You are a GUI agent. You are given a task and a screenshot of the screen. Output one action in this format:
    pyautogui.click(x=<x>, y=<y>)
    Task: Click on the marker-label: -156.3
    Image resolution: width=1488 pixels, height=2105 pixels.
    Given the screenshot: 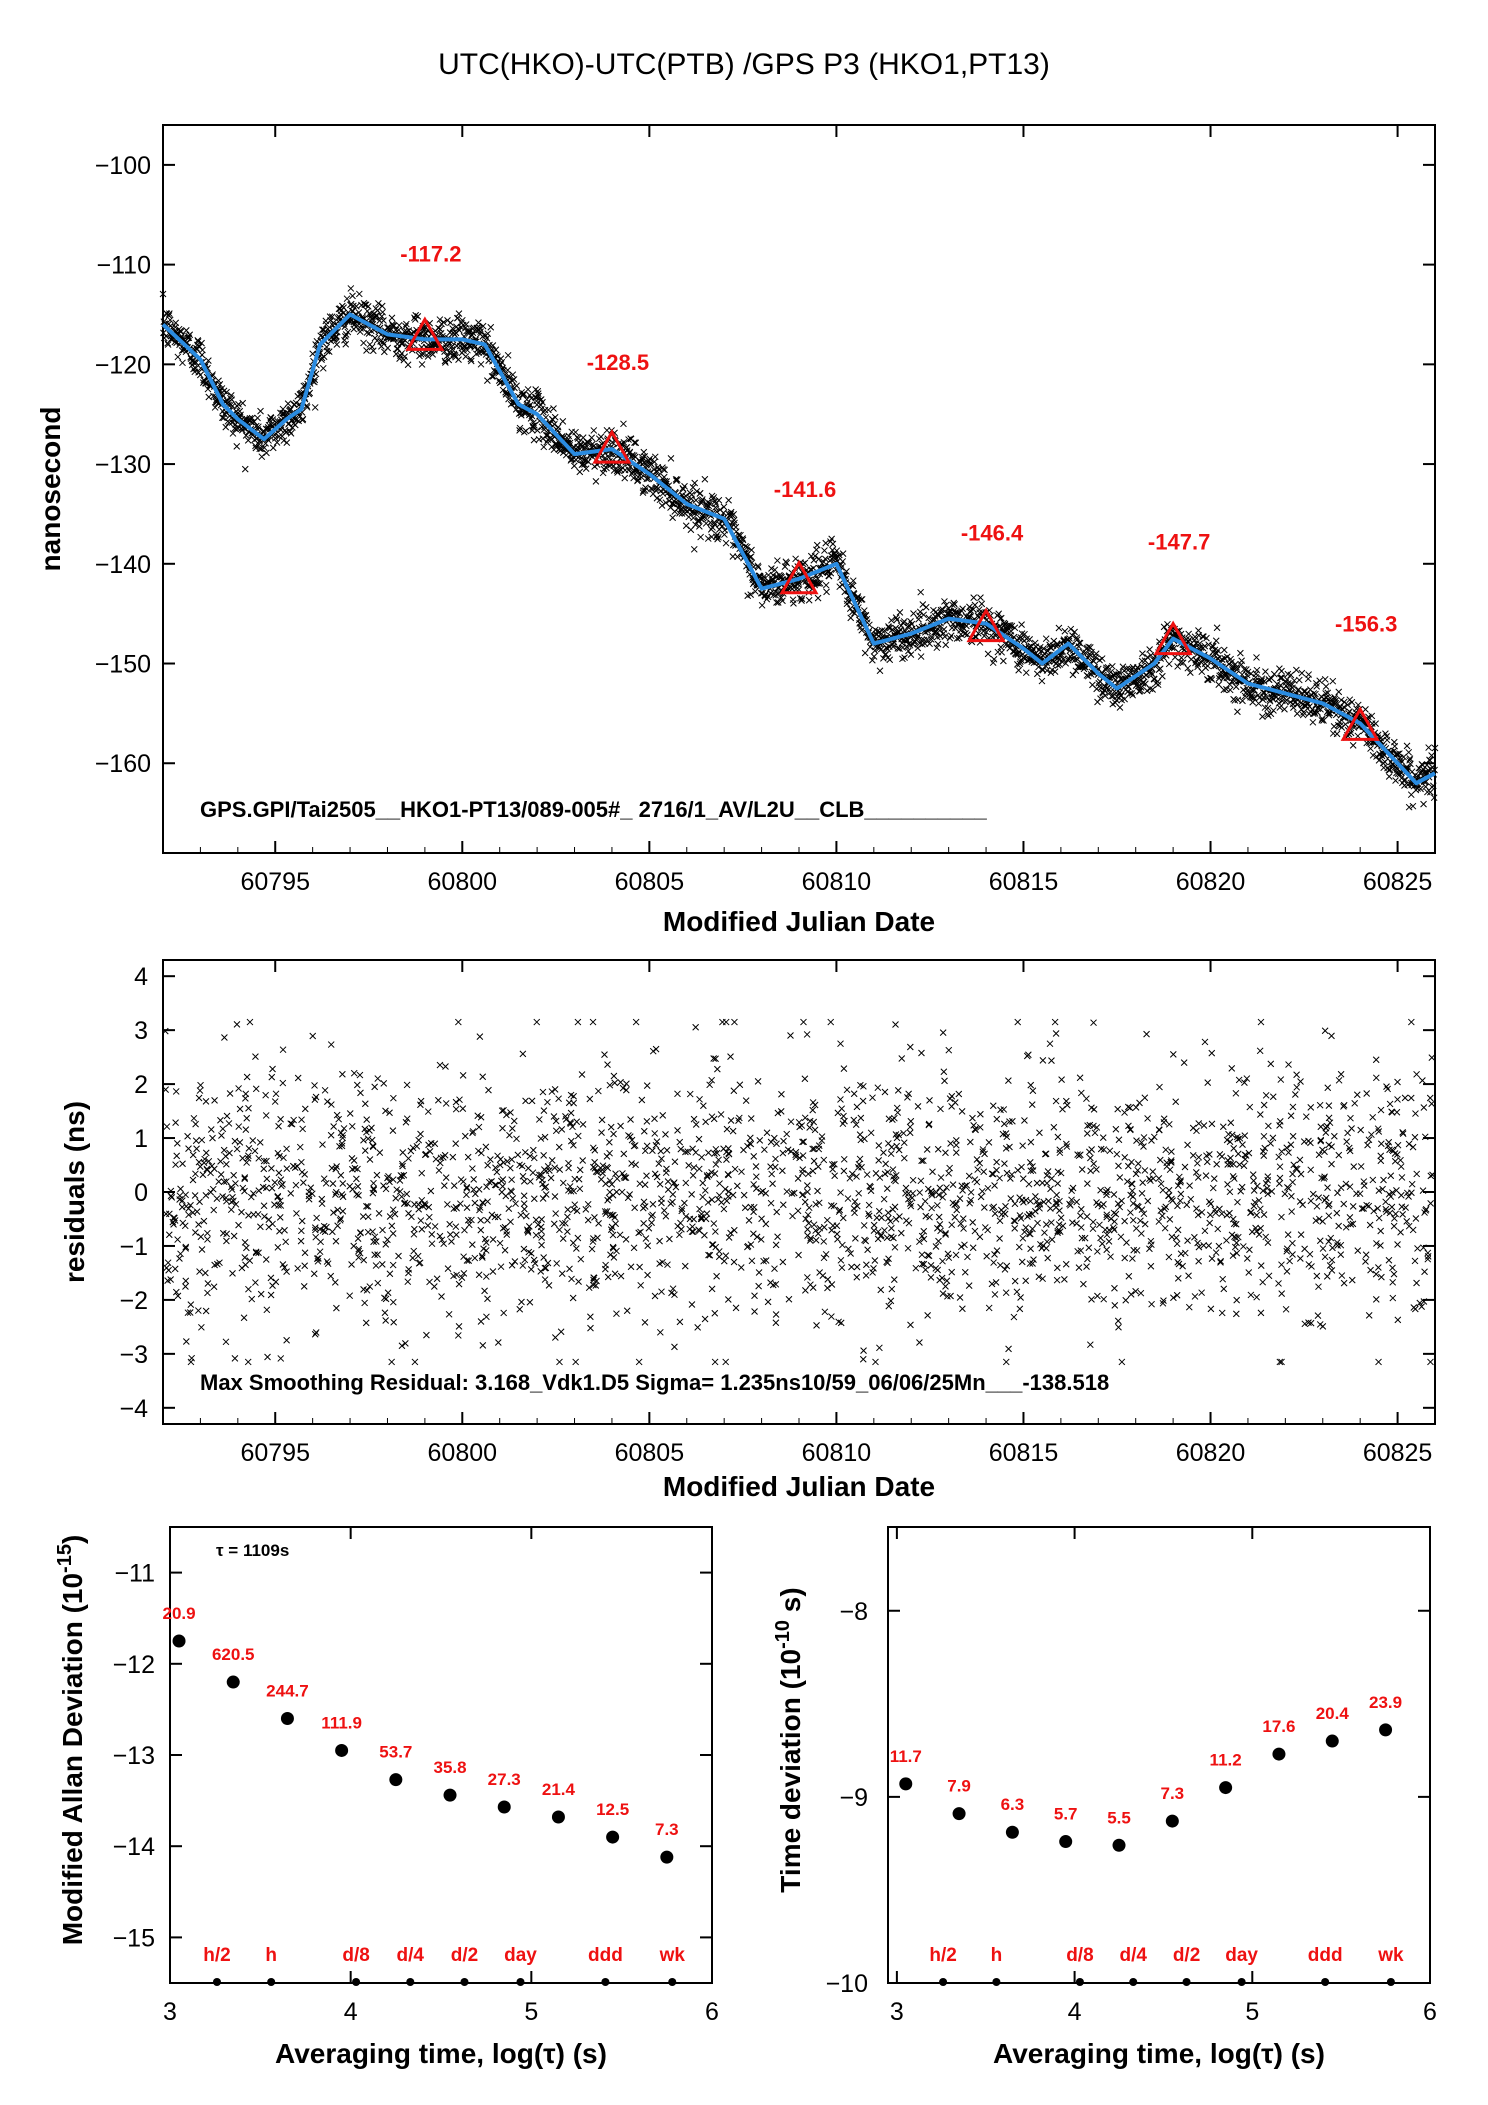 What is the action you would take?
    pyautogui.click(x=1366, y=623)
    